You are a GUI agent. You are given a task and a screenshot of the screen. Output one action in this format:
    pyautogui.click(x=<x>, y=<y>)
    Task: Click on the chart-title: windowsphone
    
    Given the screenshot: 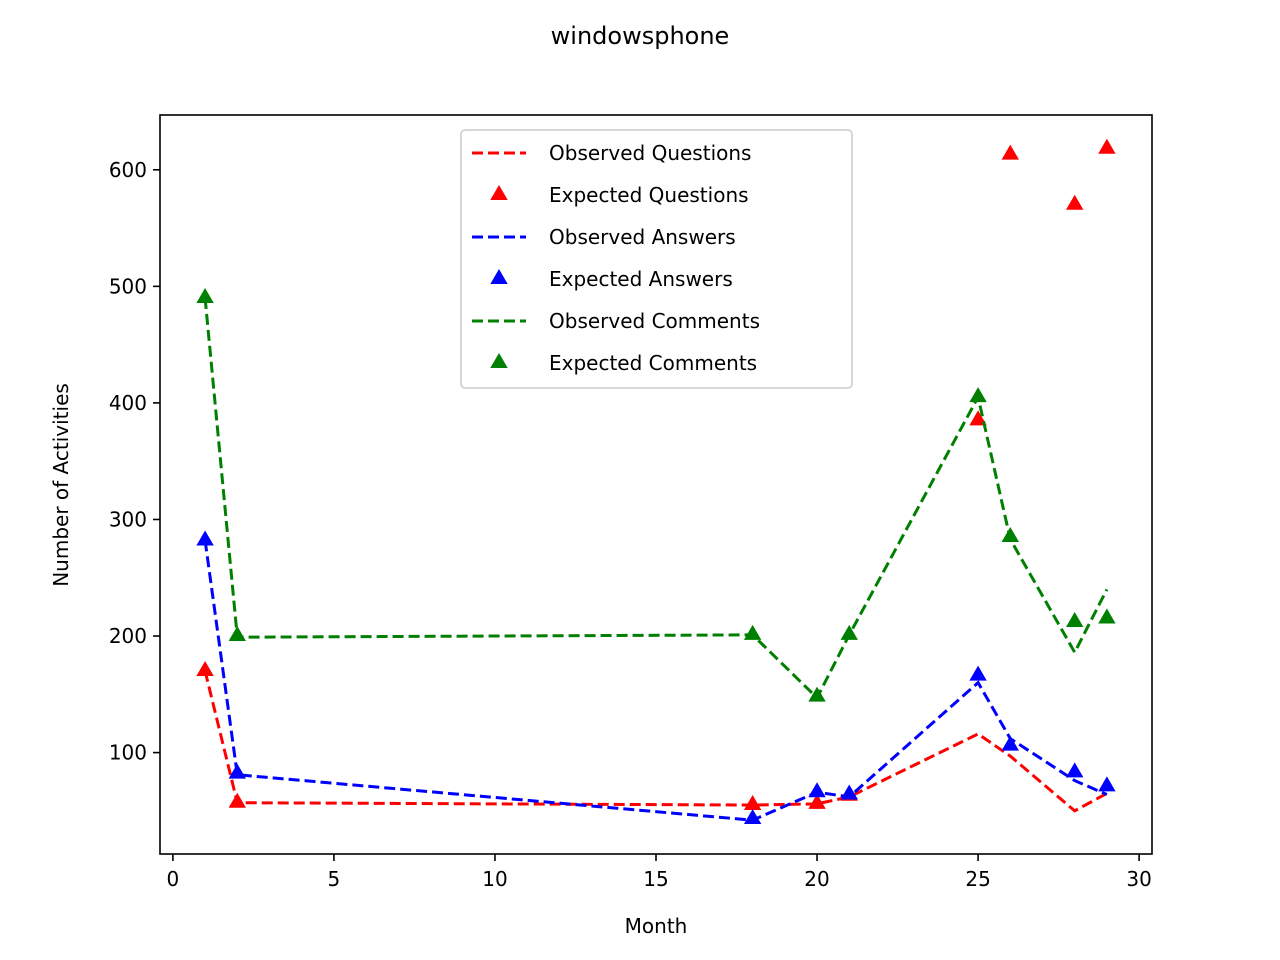 What is the action you would take?
    pyautogui.click(x=640, y=36)
    